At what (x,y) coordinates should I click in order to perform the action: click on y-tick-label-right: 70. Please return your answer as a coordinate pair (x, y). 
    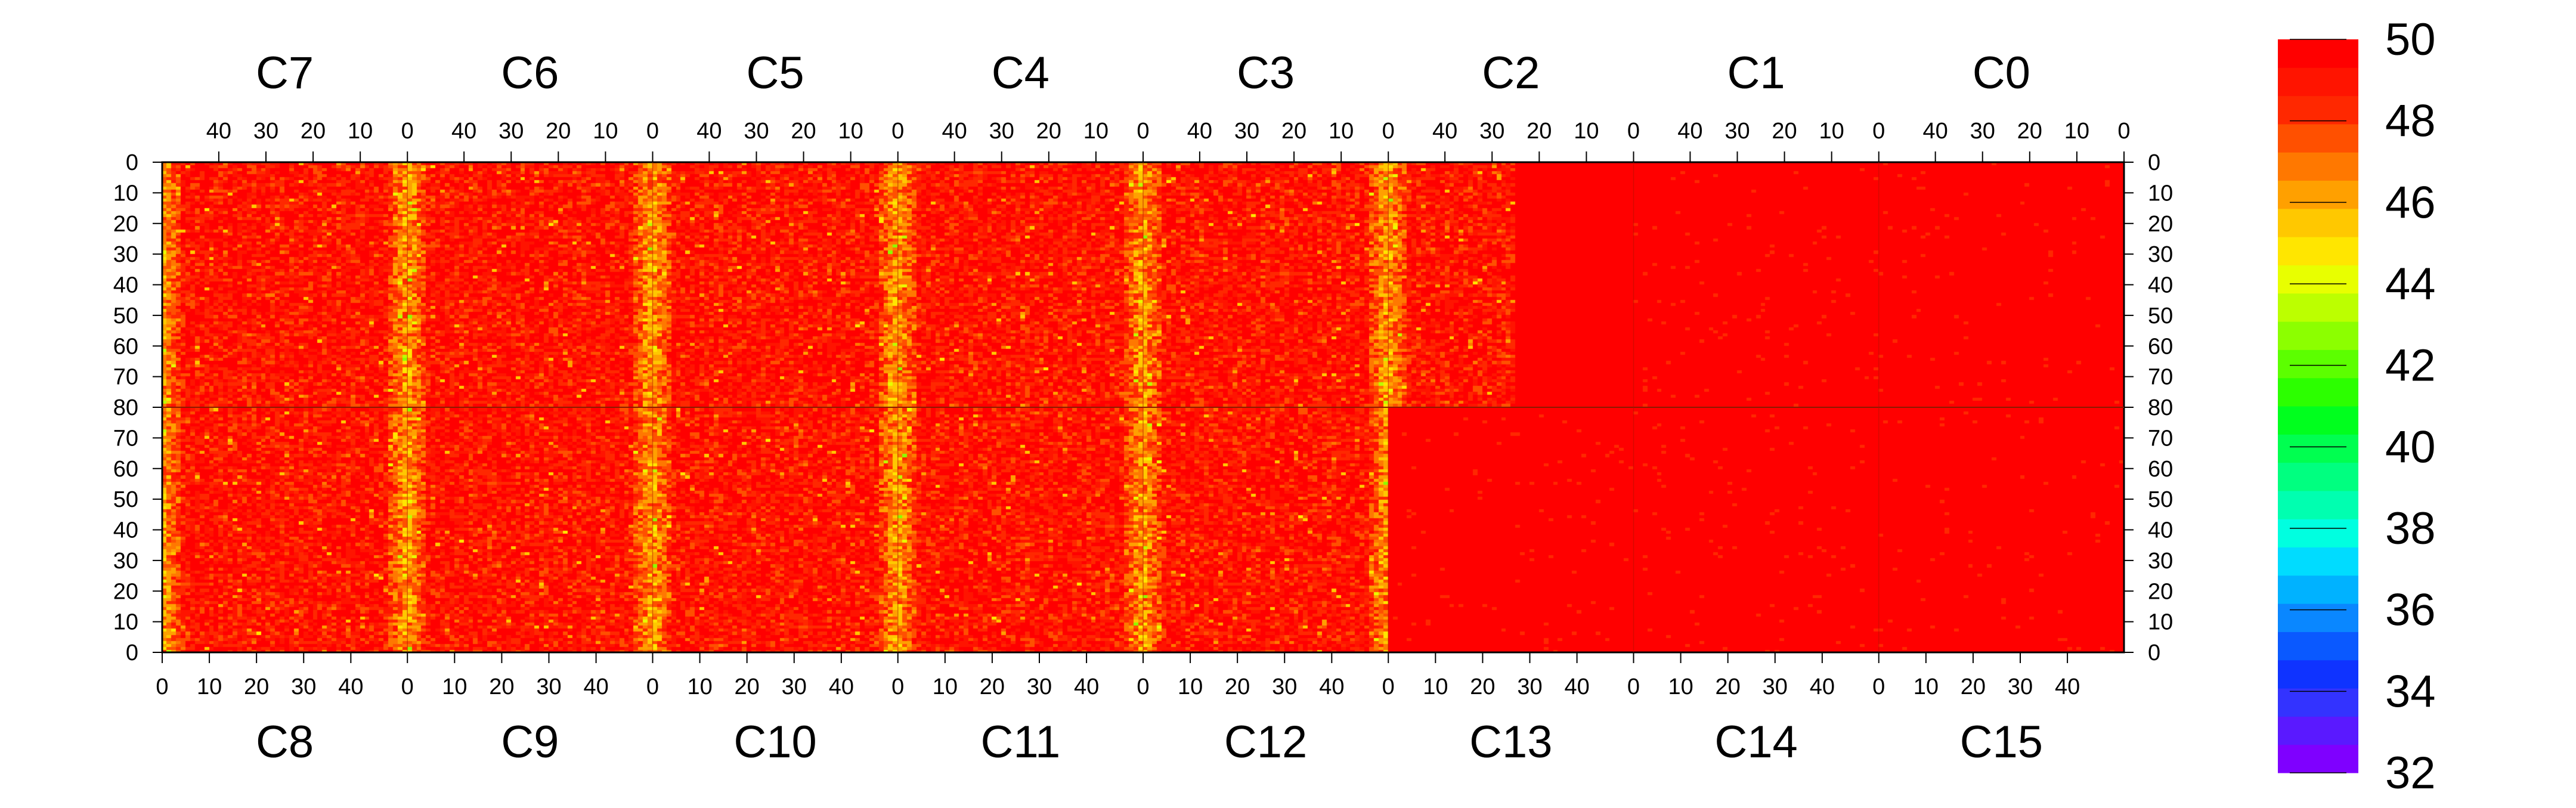
    Looking at the image, I should click on (2160, 377).